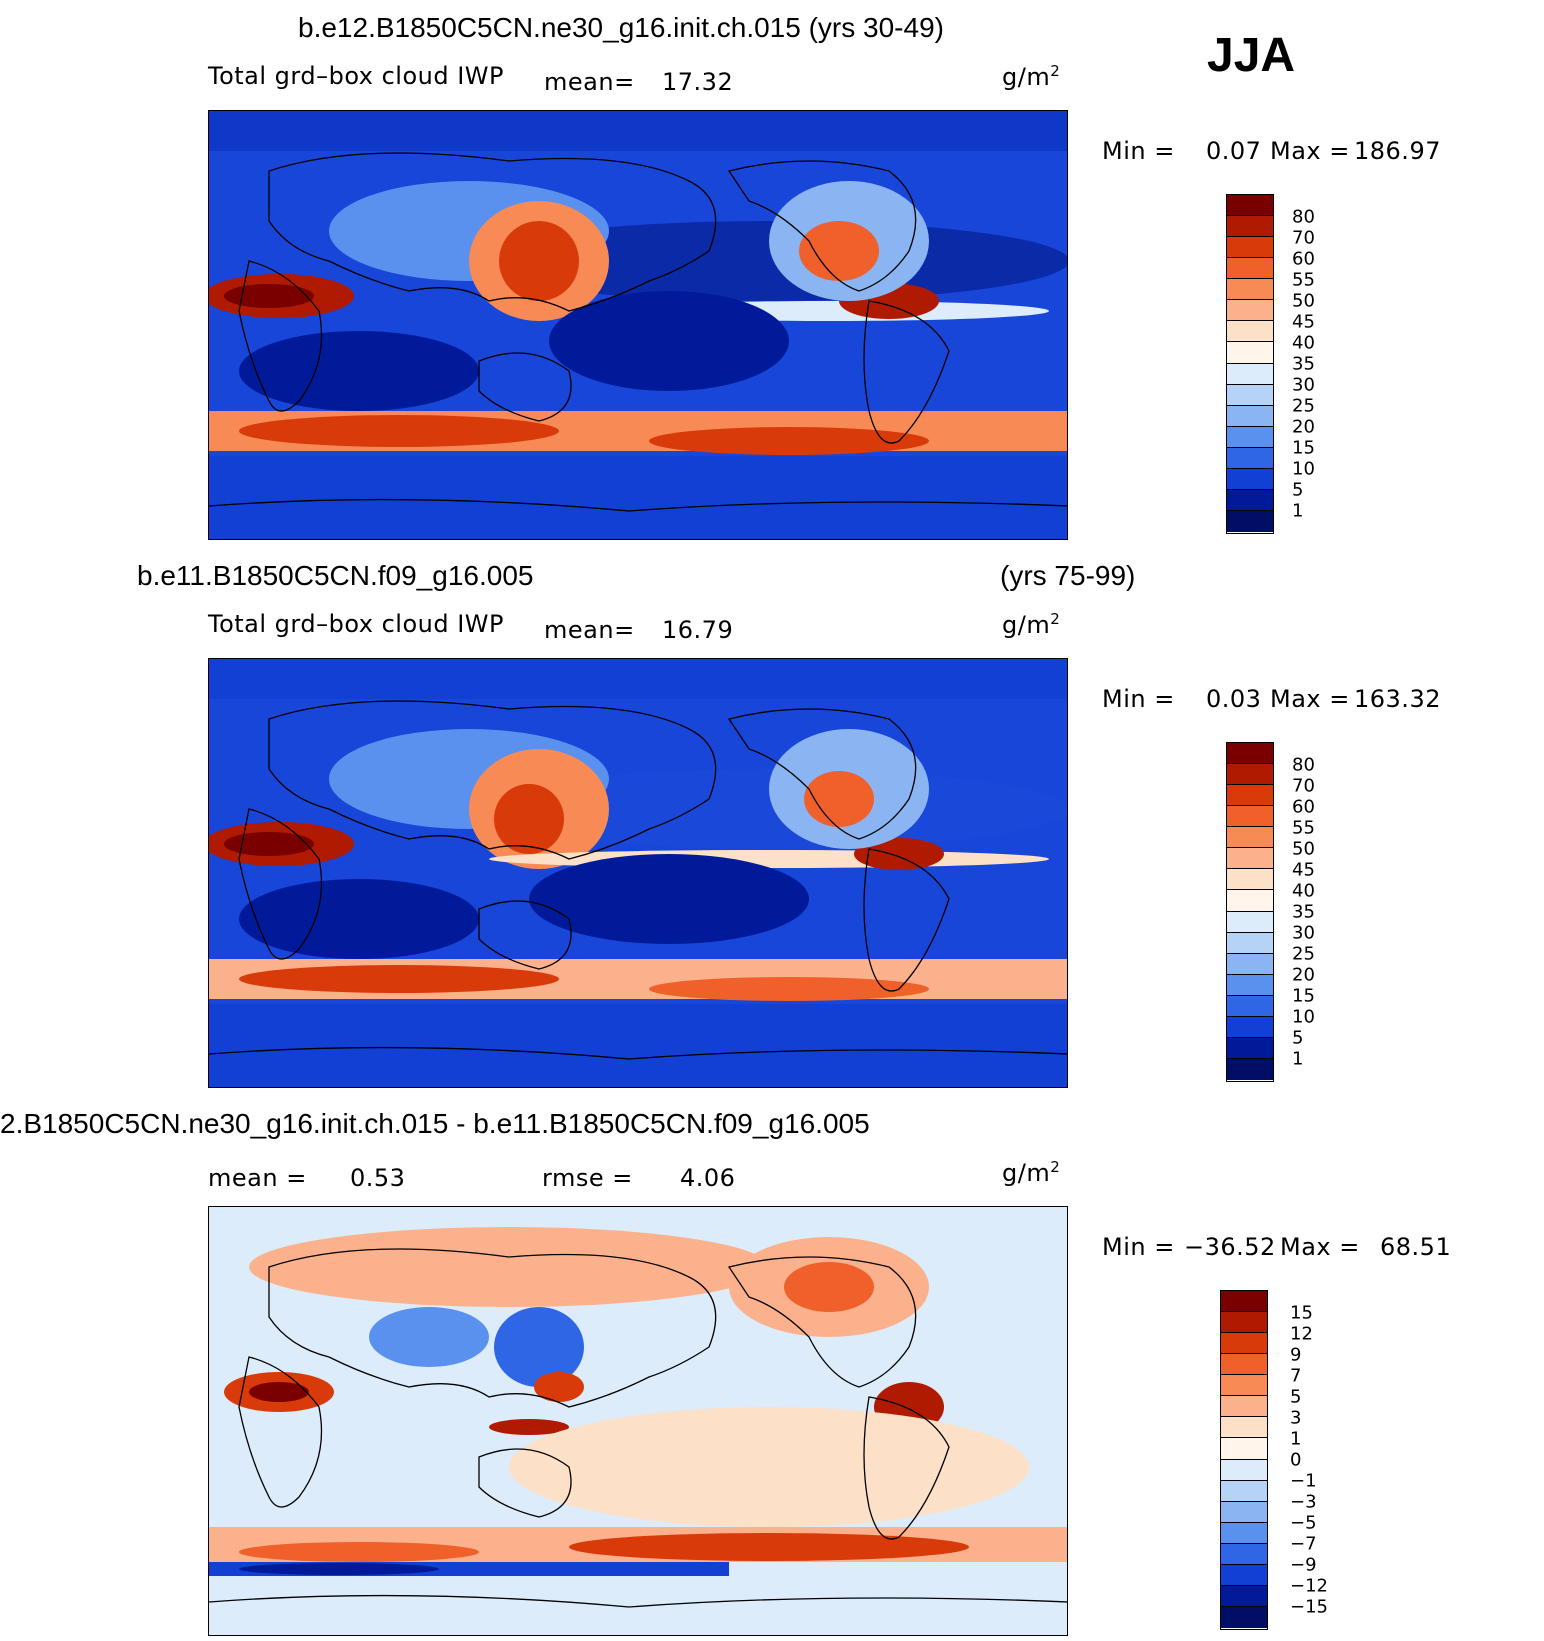 This screenshot has height=1641, width=1544. What do you see at coordinates (1303, 1523) in the screenshot?
I see `panel3-colorbar-tick-label: −5` at bounding box center [1303, 1523].